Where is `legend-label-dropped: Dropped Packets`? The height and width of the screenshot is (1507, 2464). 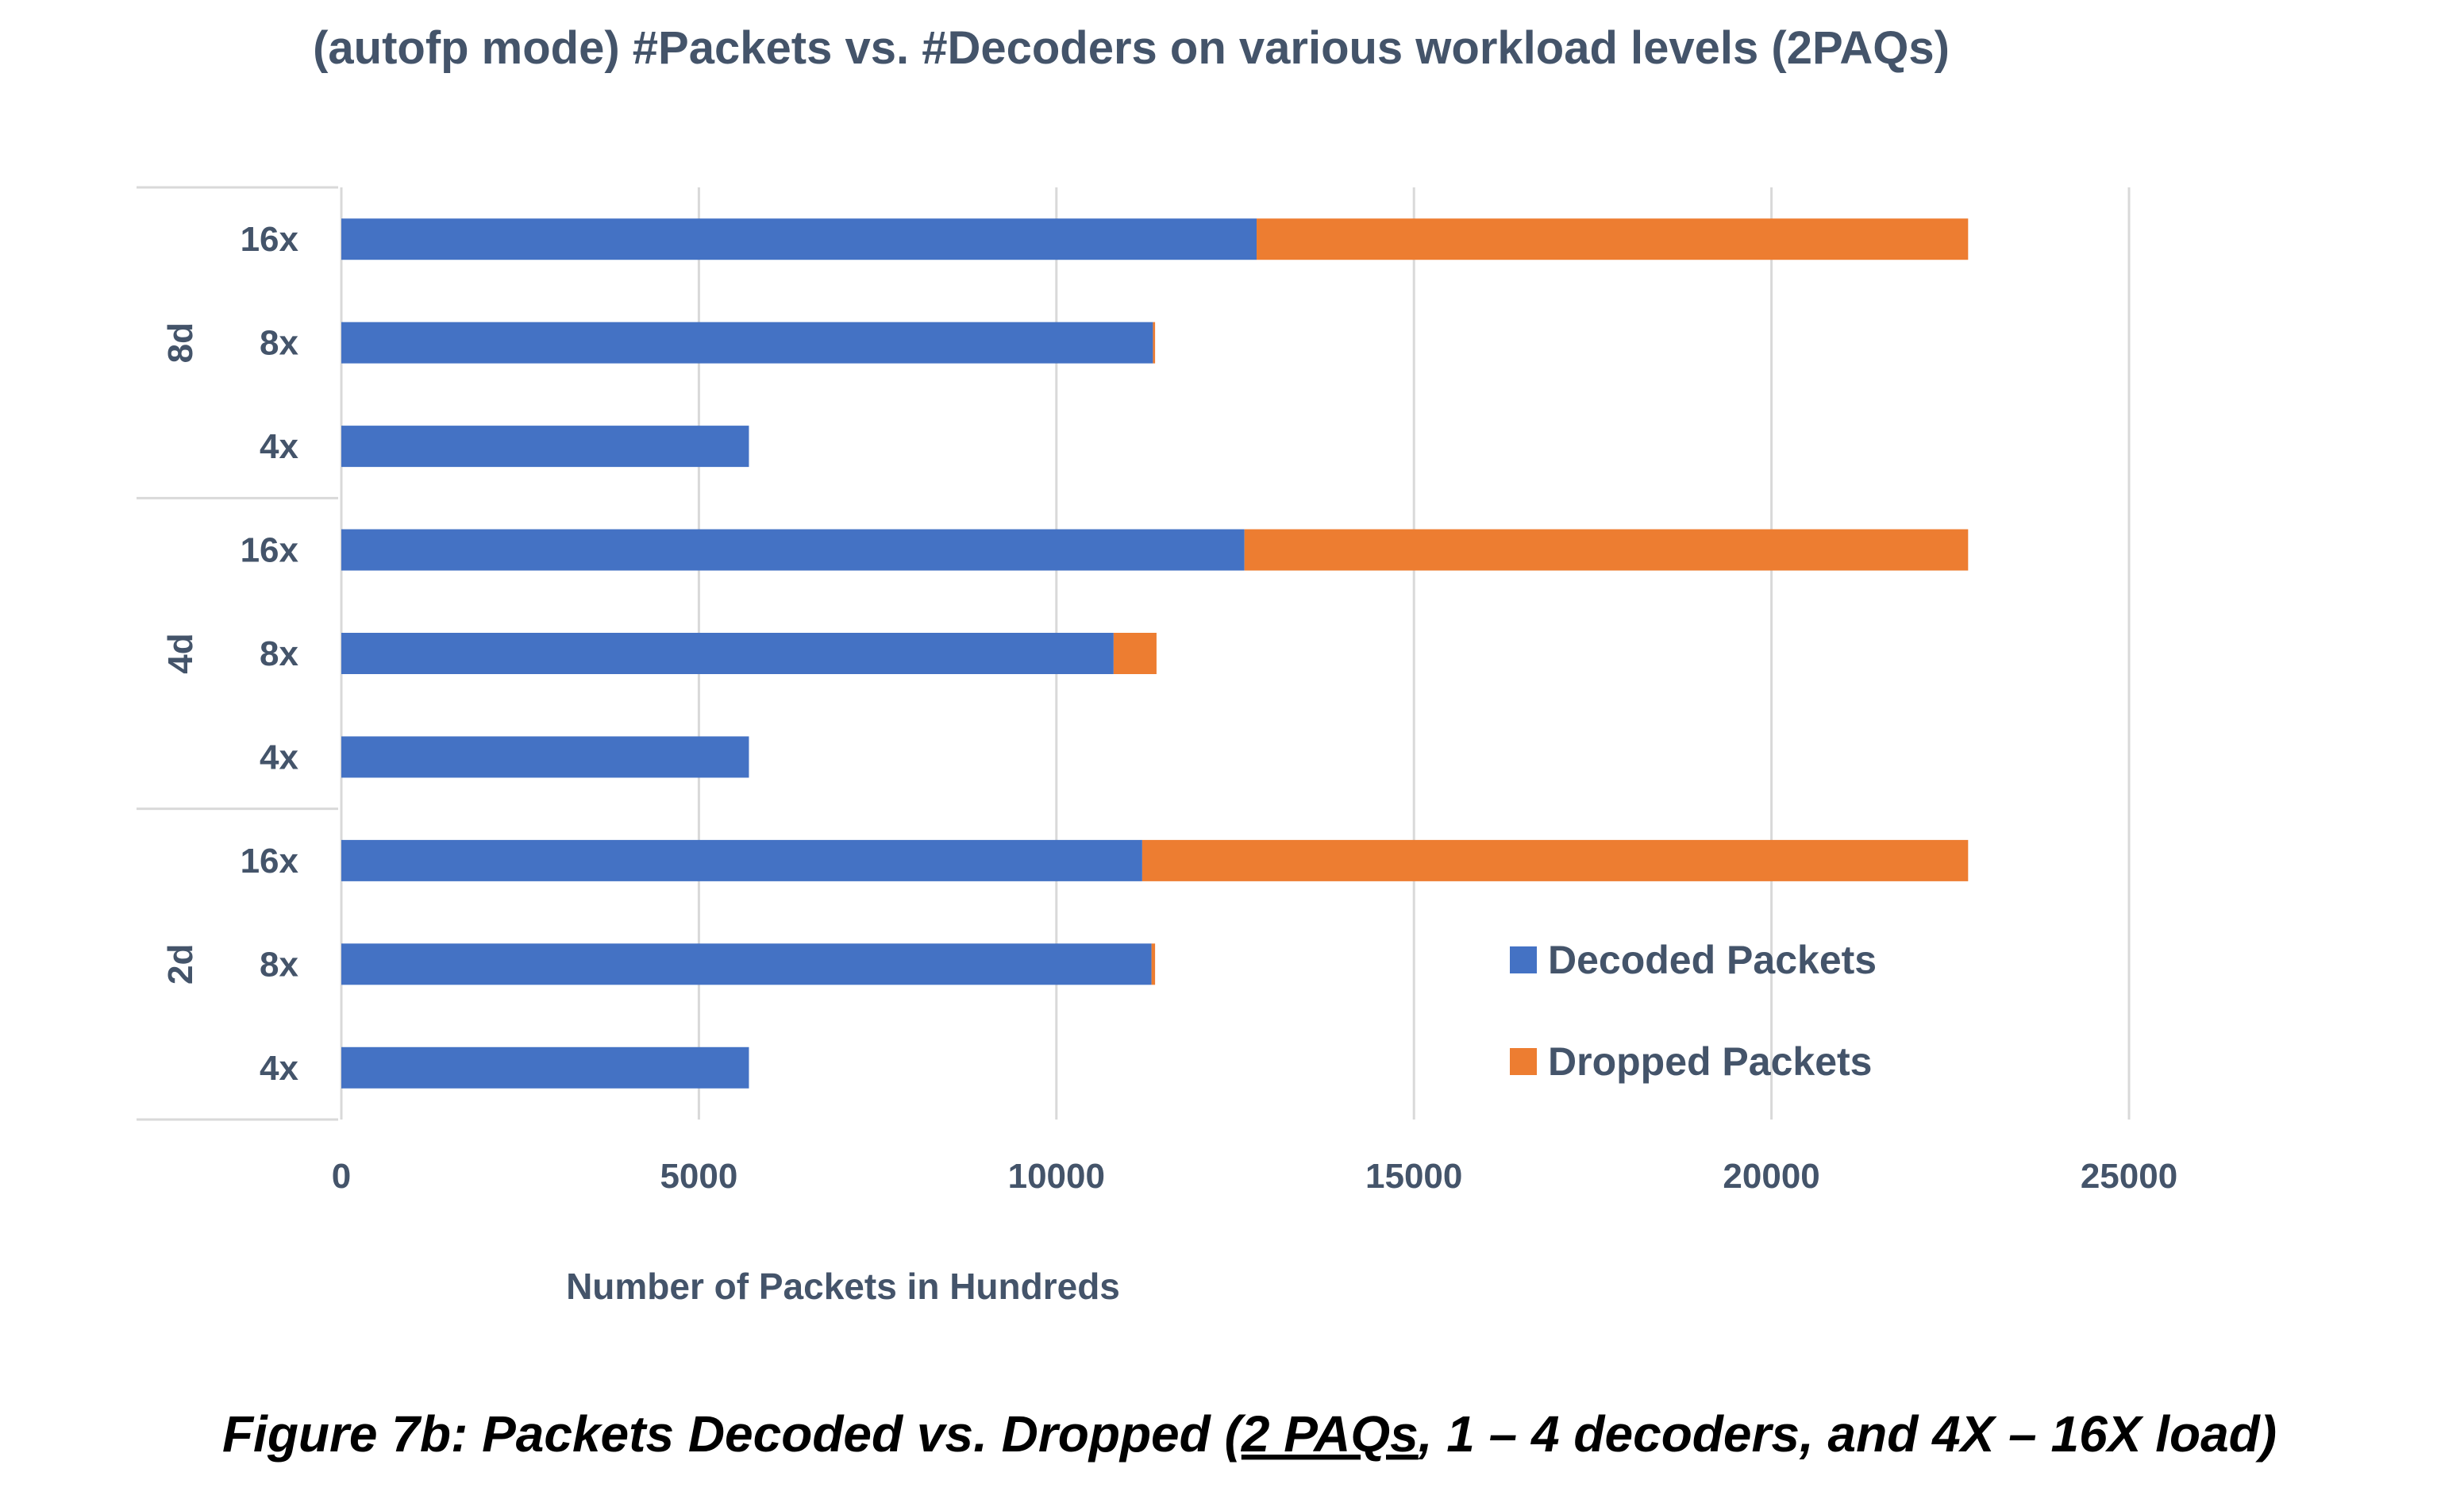
legend-label-dropped: Dropped Packets is located at coordinates (1710, 1061).